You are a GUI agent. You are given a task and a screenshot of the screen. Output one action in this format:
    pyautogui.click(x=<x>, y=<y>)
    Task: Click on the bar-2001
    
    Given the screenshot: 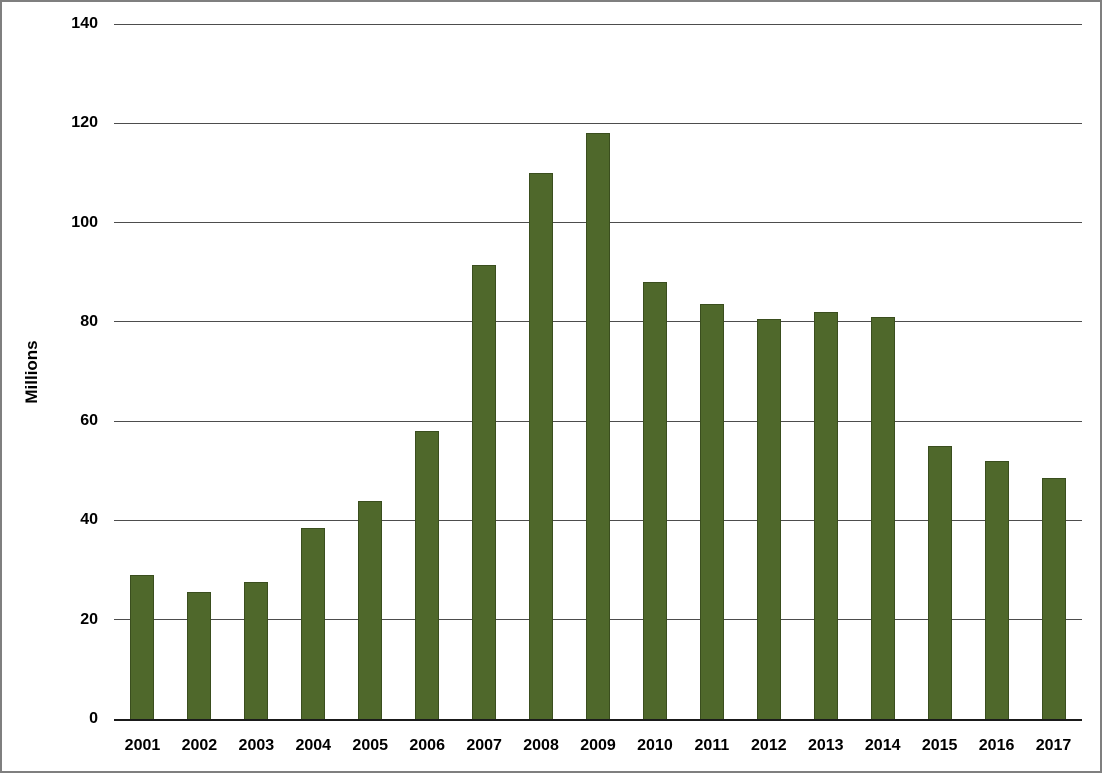 What is the action you would take?
    pyautogui.click(x=142, y=647)
    